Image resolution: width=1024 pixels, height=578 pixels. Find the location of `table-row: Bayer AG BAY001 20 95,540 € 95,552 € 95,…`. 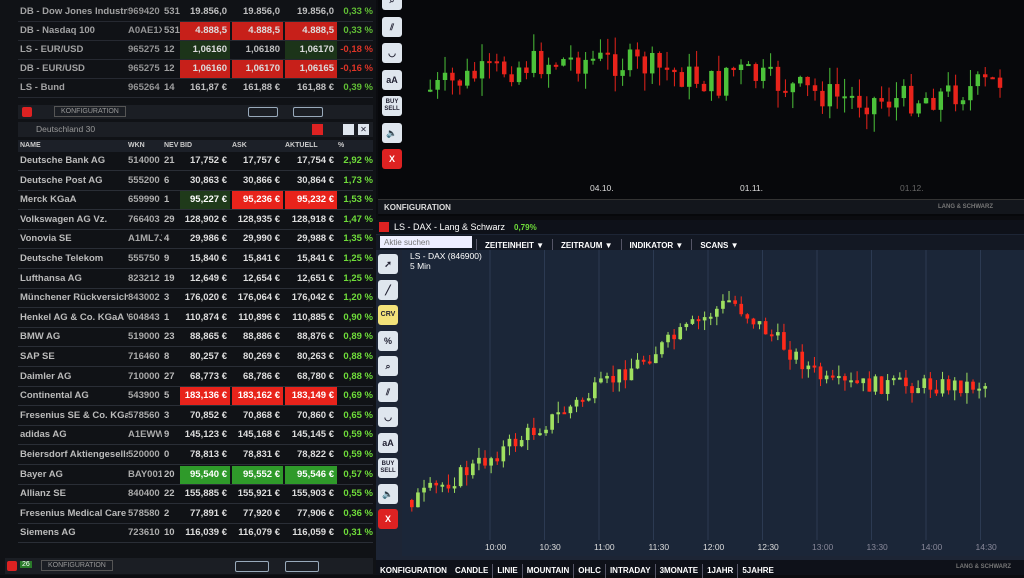

table-row: Bayer AG BAY001 20 95,540 € 95,552 € 95,… is located at coordinates (195, 475).